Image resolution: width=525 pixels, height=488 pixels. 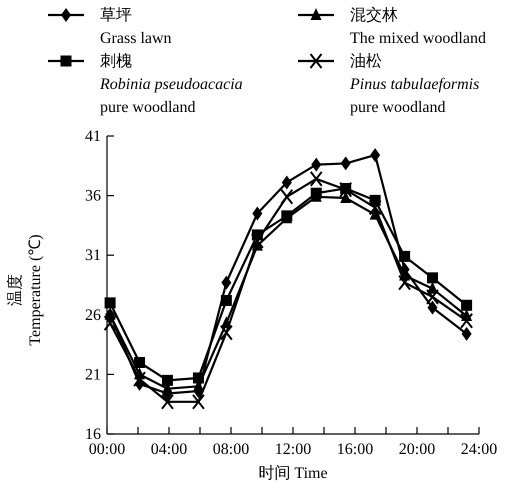 What do you see at coordinates (417, 449) in the screenshot?
I see `x-tick-label: 20:00` at bounding box center [417, 449].